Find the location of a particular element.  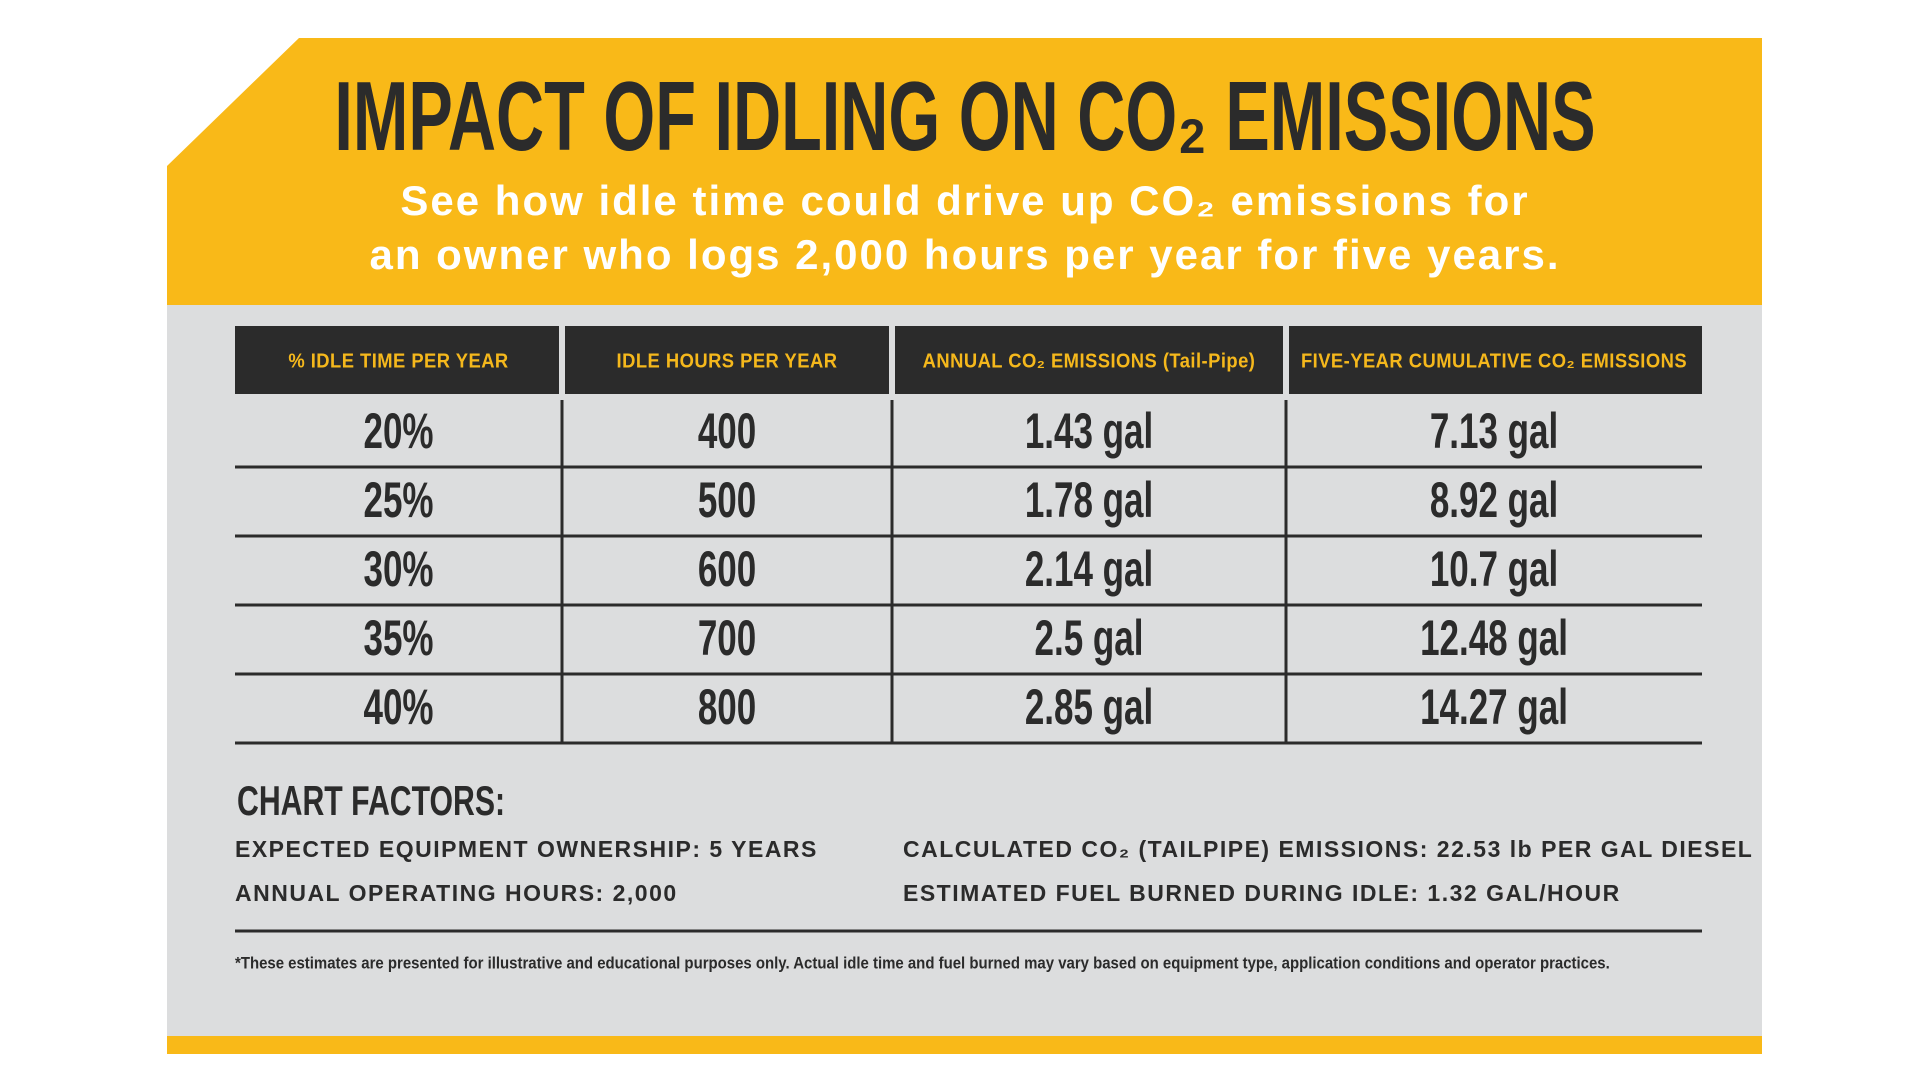

table-cell: 1.43 gal is located at coordinates (1089, 432).